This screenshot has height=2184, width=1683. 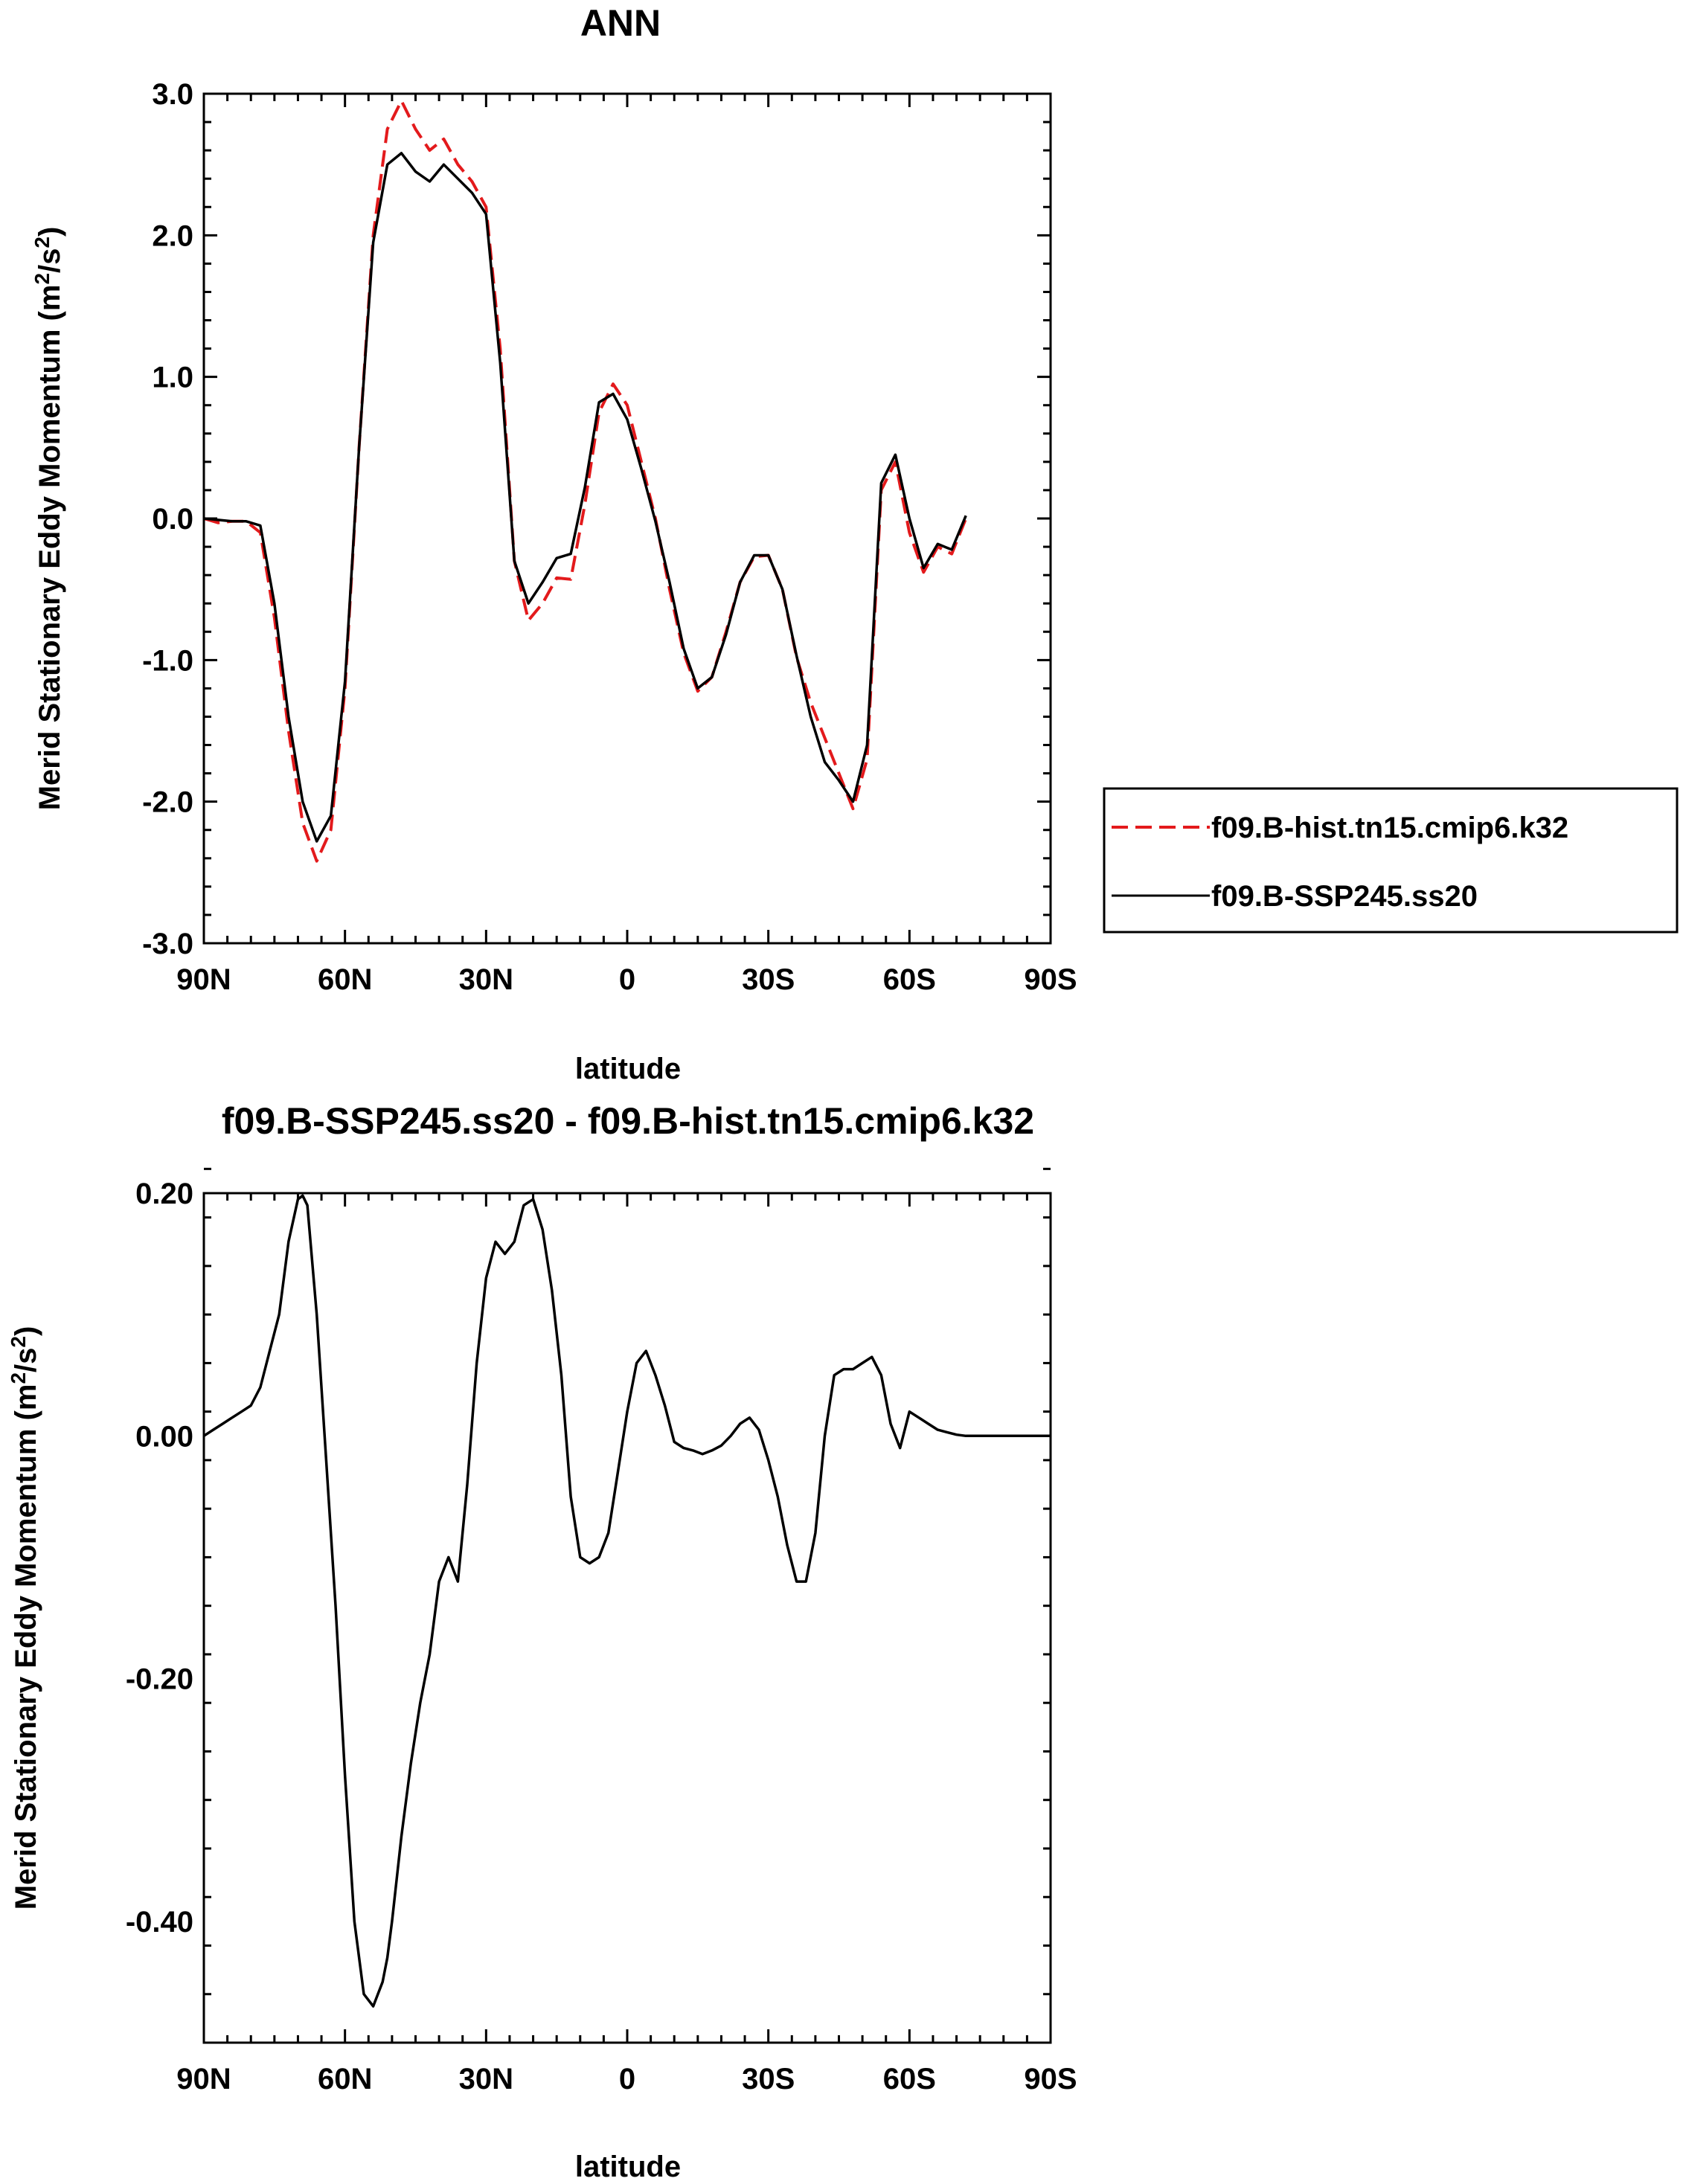 I want to click on panel1-title: ANN, so click(x=620, y=23).